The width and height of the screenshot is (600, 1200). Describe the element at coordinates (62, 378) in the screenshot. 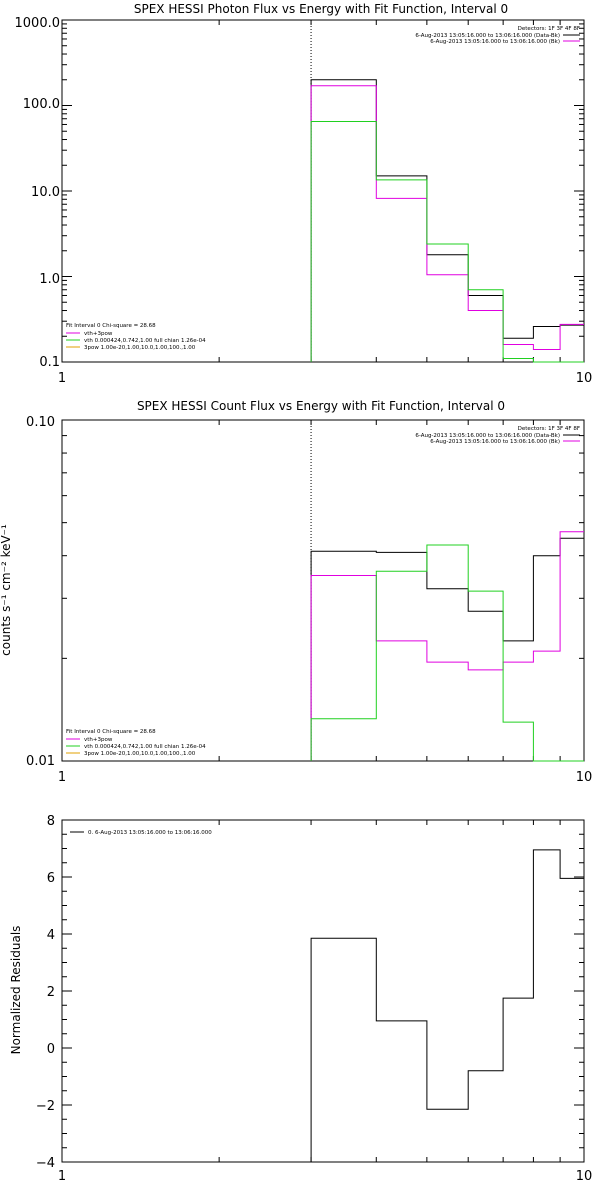

I see `photon-xtick-1: 1` at that location.